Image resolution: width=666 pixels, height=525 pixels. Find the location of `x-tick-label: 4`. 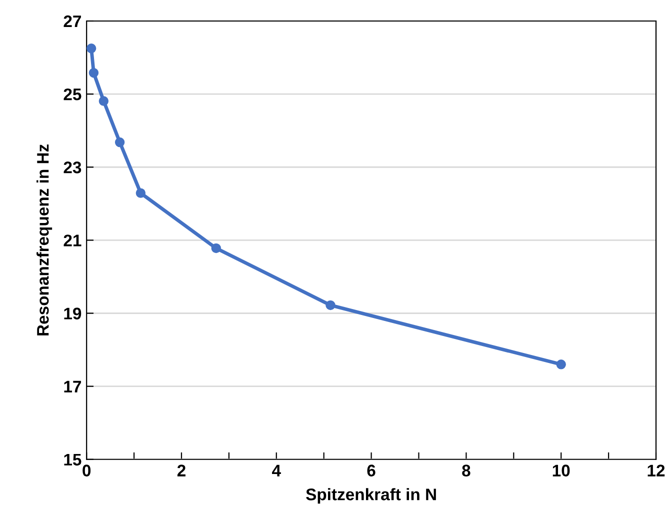

x-tick-label: 4 is located at coordinates (276, 470).